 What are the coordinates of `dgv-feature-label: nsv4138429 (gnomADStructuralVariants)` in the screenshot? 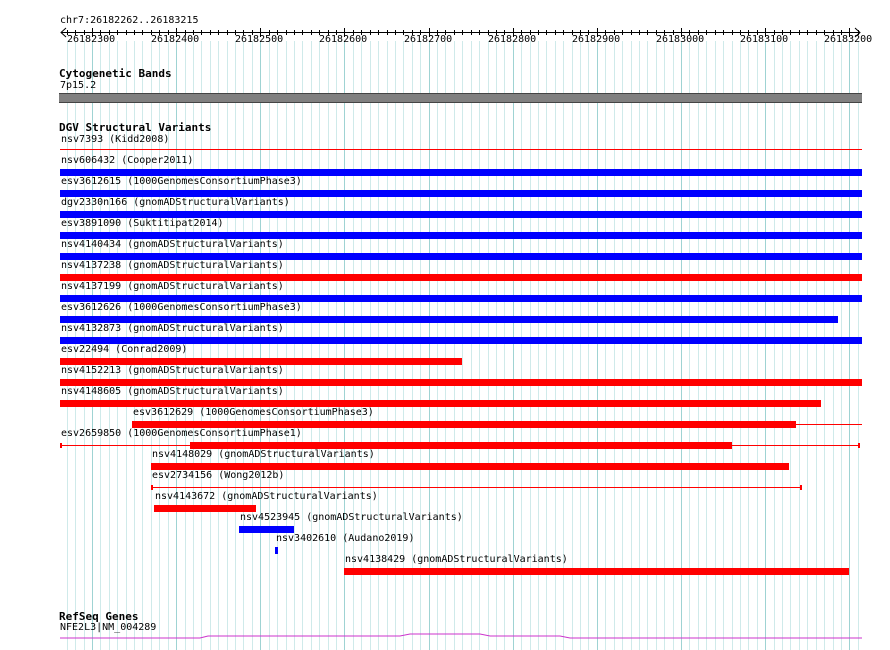 It's located at (456, 559).